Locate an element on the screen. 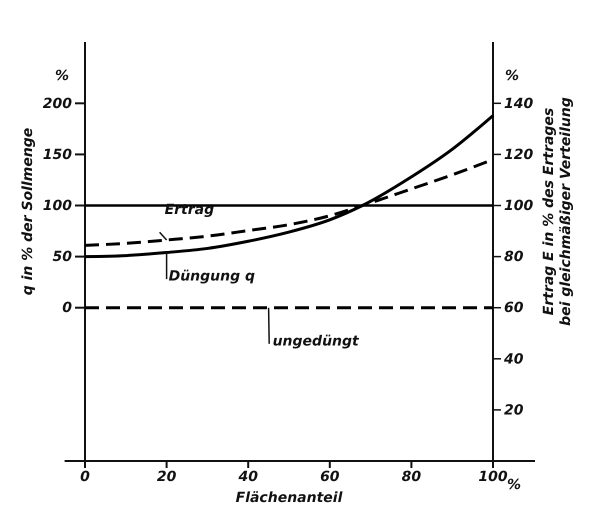 The width and height of the screenshot is (592, 509). y-tick-label: 150 is located at coordinates (57, 154).